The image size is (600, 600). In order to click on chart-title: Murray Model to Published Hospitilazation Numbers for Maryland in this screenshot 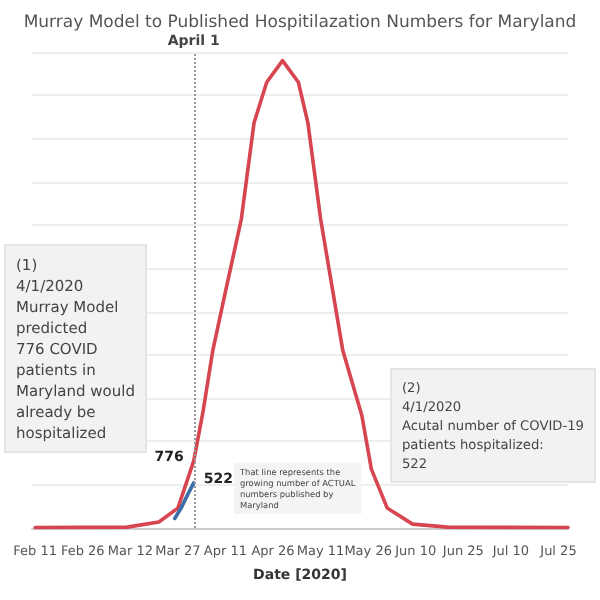, I will do `click(300, 23)`.